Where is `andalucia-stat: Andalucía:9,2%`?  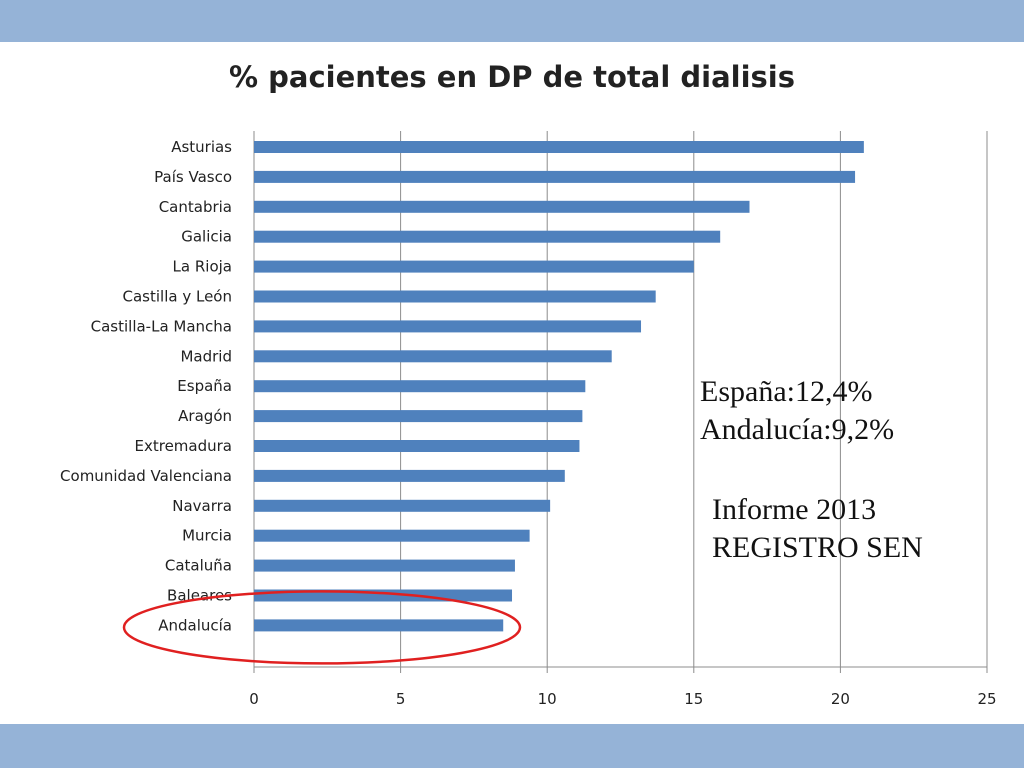 andalucia-stat: Andalucía:9,2% is located at coordinates (797, 429).